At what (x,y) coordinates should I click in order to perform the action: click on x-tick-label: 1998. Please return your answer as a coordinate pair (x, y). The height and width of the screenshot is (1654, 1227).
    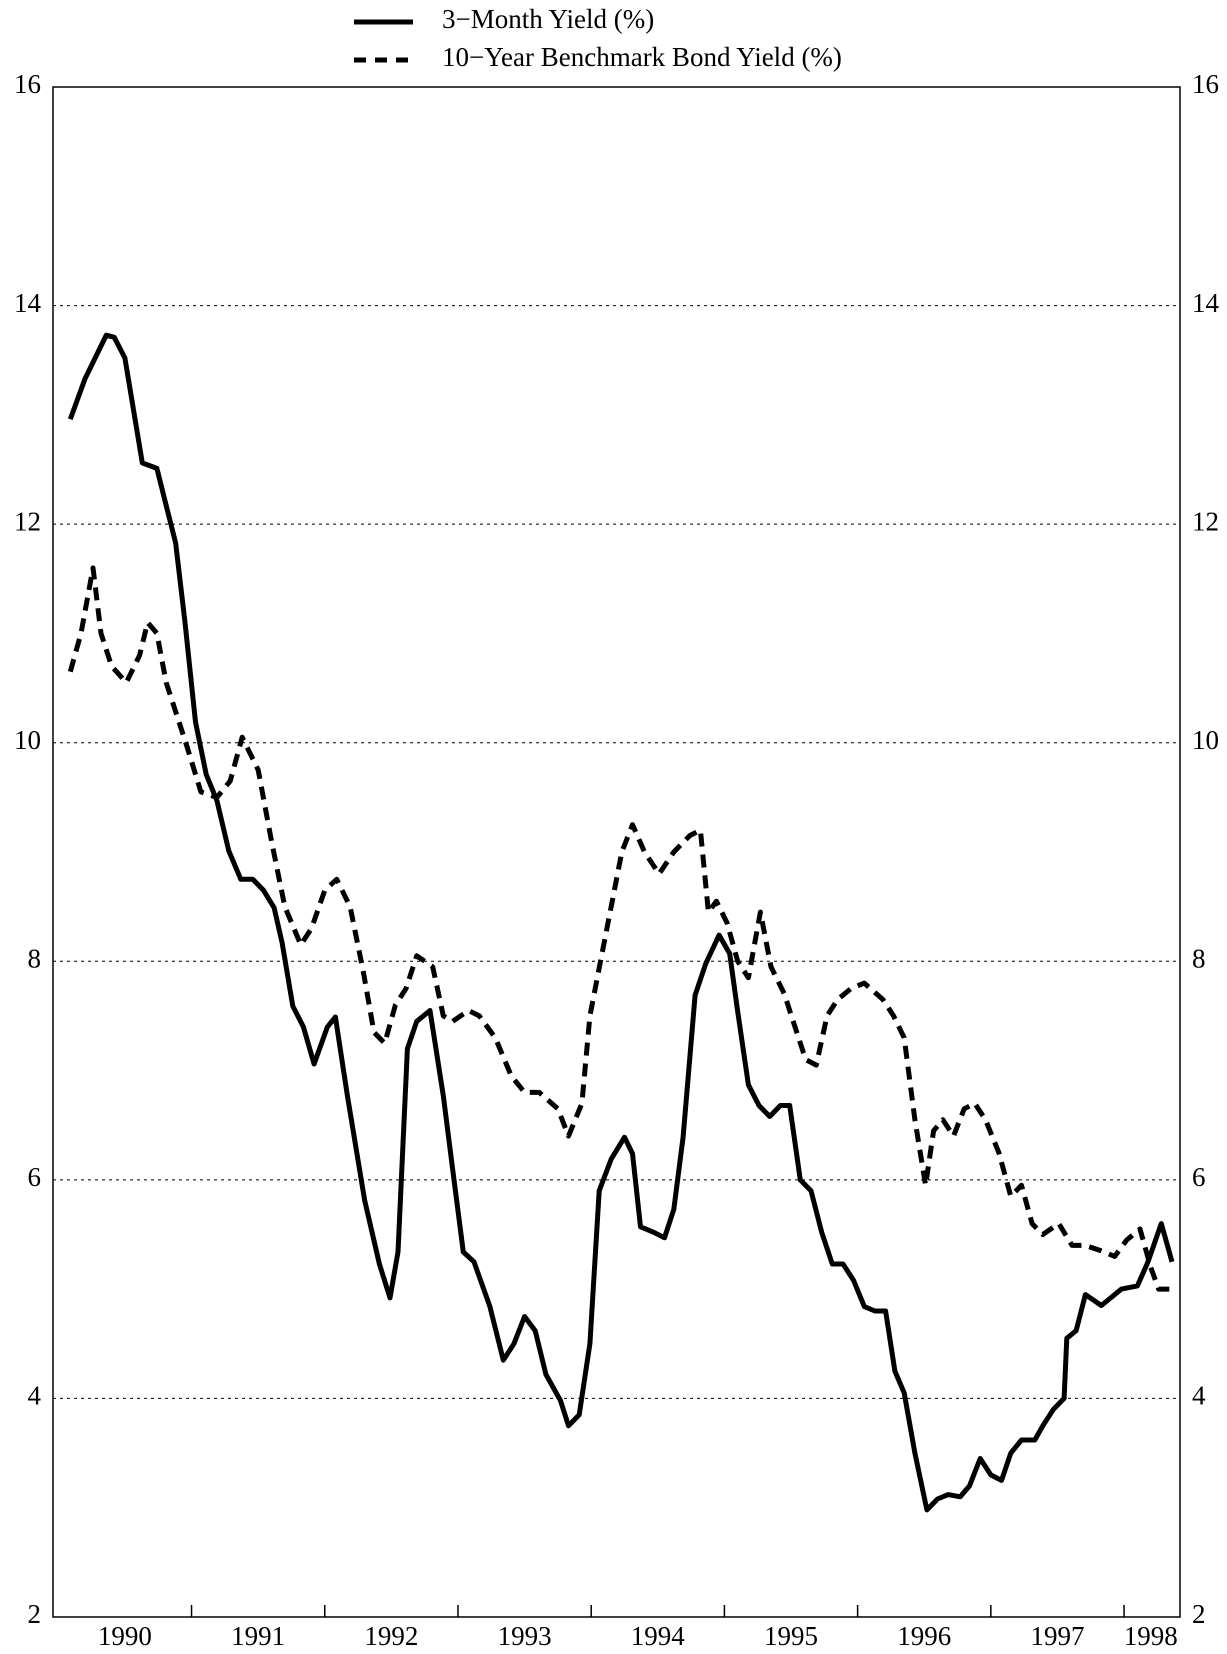
    Looking at the image, I should click on (1151, 1636).